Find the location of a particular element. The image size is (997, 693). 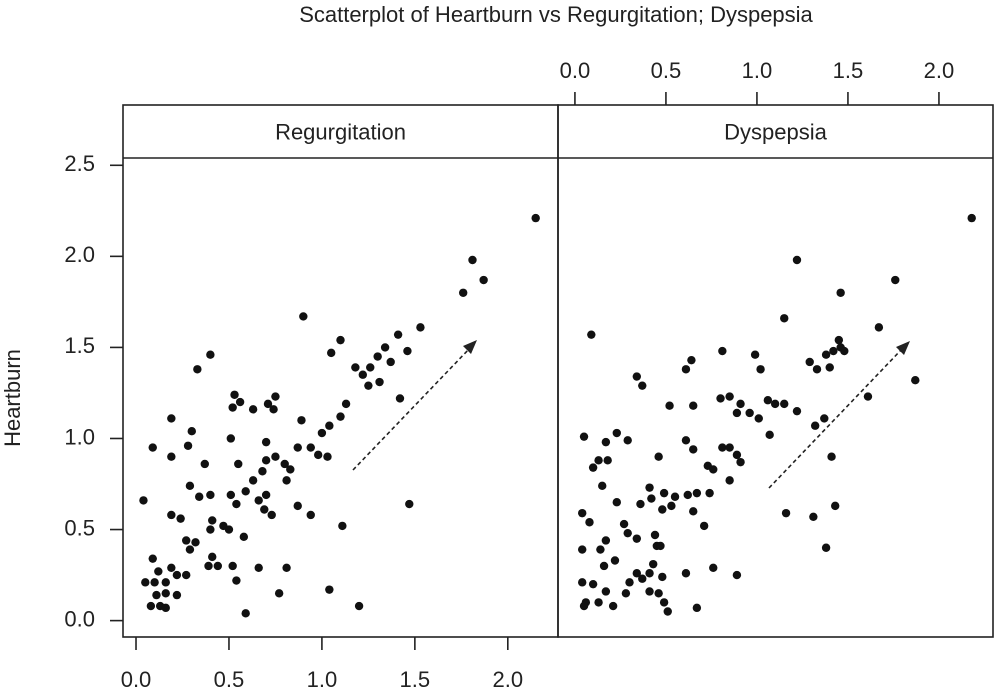

x-tick-label: 1.0 is located at coordinates (322, 679).